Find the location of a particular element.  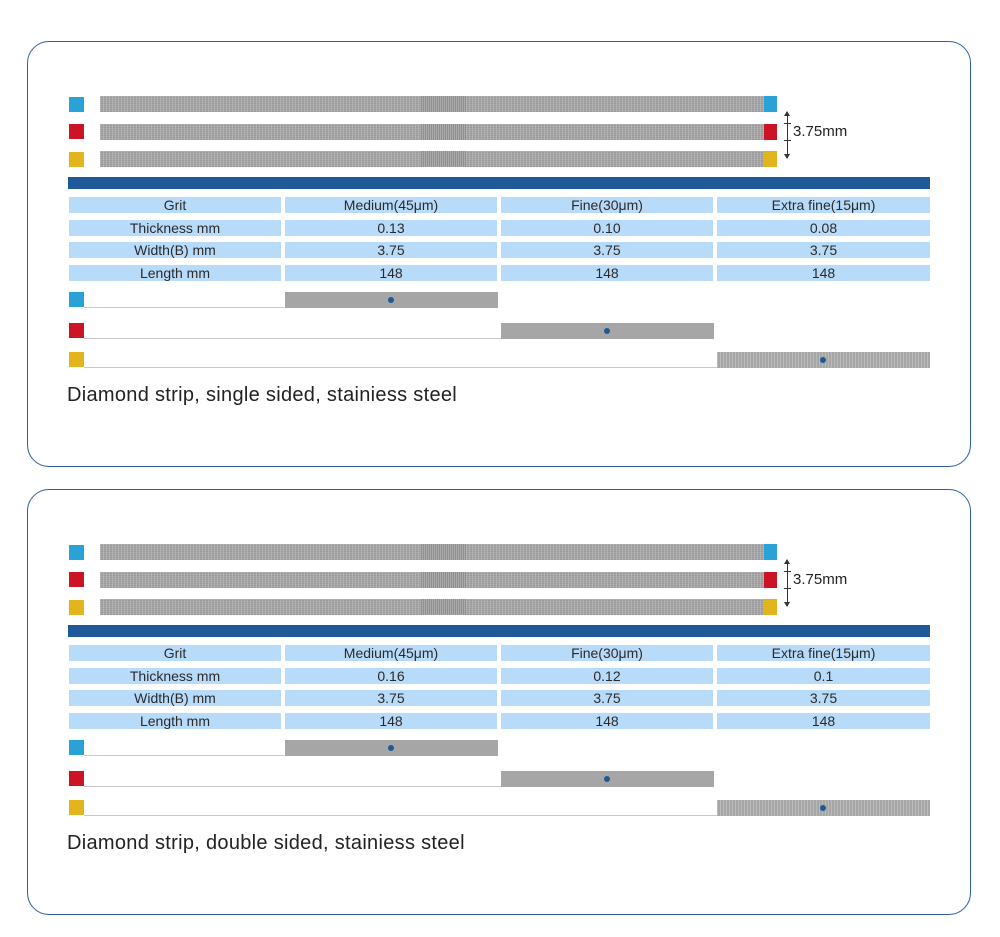

table-cell: 0.12 is located at coordinates (607, 676).